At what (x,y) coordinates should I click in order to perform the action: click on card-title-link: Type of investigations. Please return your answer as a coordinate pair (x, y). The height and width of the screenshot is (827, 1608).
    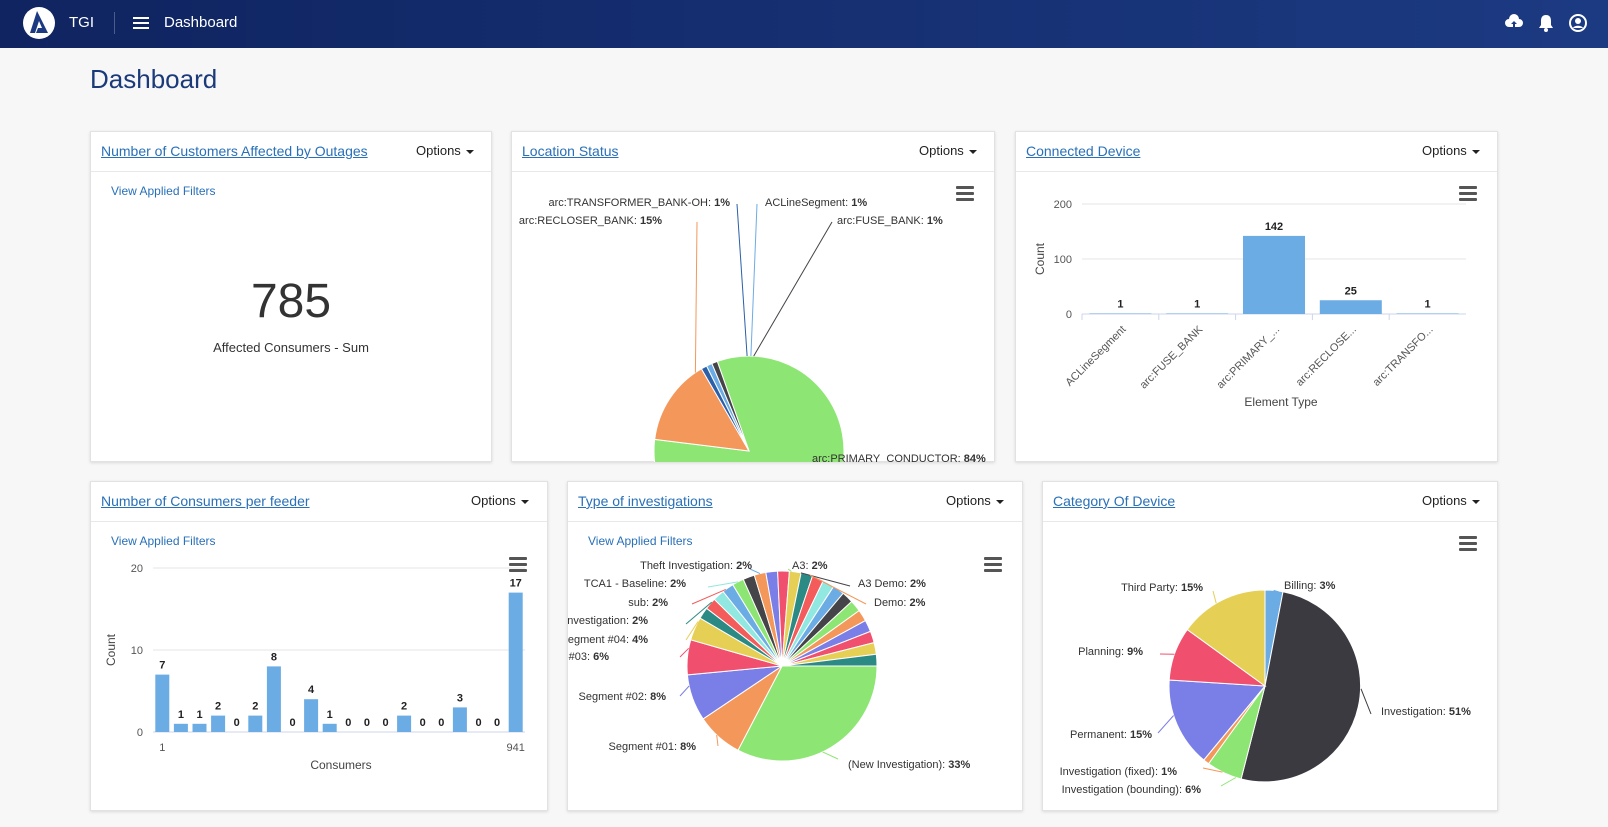
    Looking at the image, I should click on (645, 501).